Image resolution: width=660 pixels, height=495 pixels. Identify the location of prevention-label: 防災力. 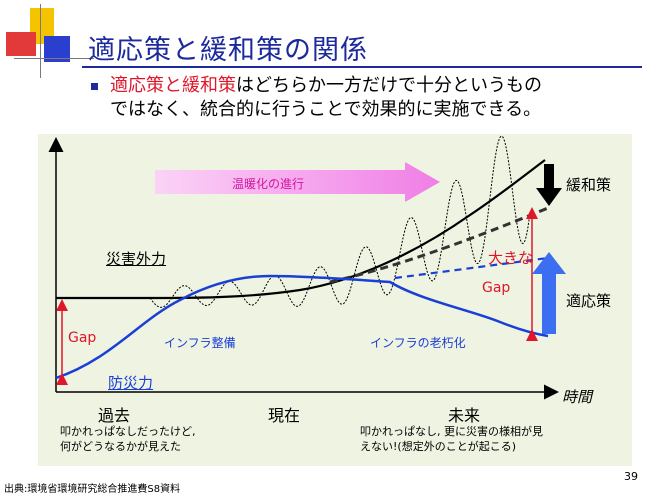
(131, 383).